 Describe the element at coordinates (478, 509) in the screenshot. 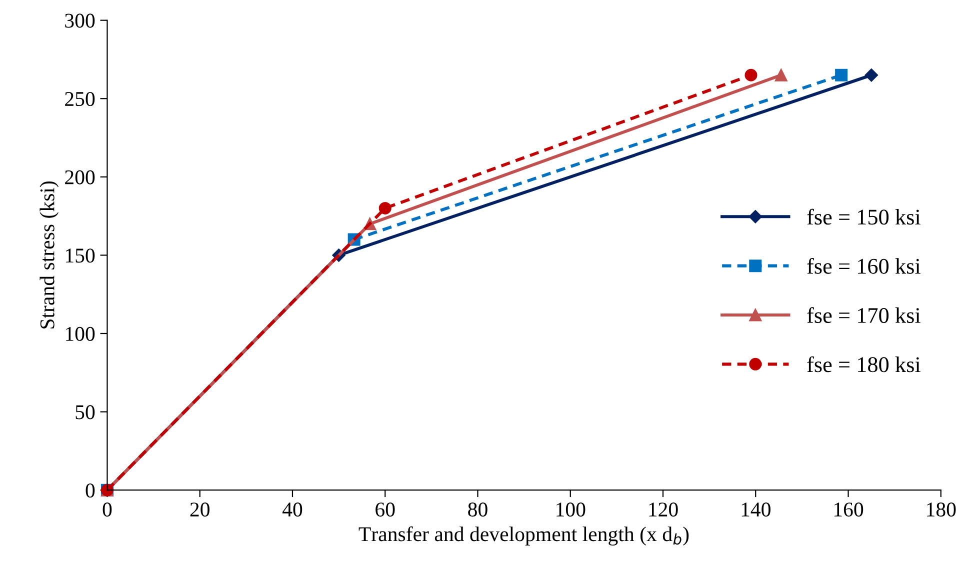

I see `x-tick-label: 80` at that location.